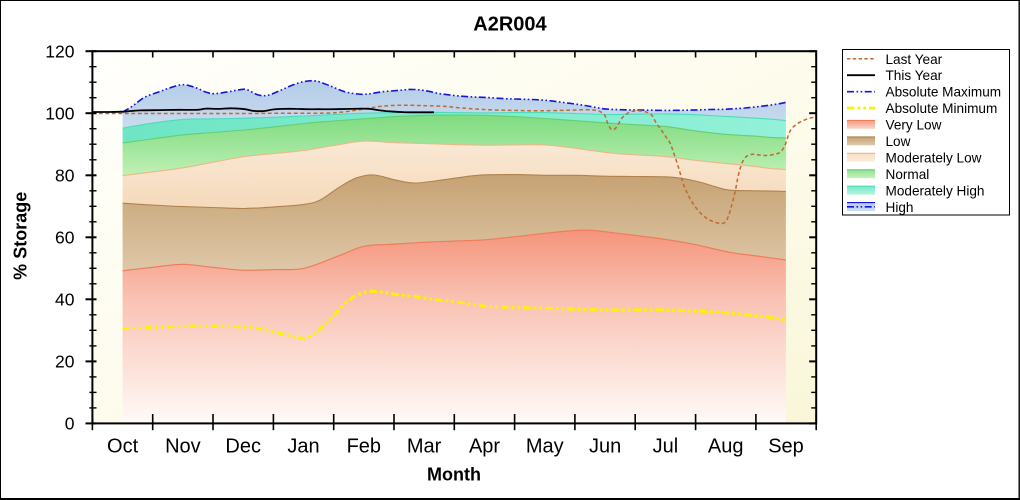 The width and height of the screenshot is (1020, 500). I want to click on svg-text: Feb, so click(364, 447).